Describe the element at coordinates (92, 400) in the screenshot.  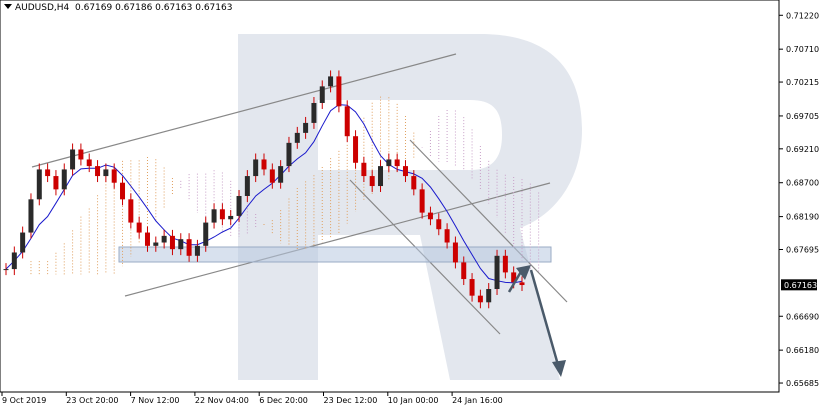
I see `x-tick-label: 23 Oct 20:00` at that location.